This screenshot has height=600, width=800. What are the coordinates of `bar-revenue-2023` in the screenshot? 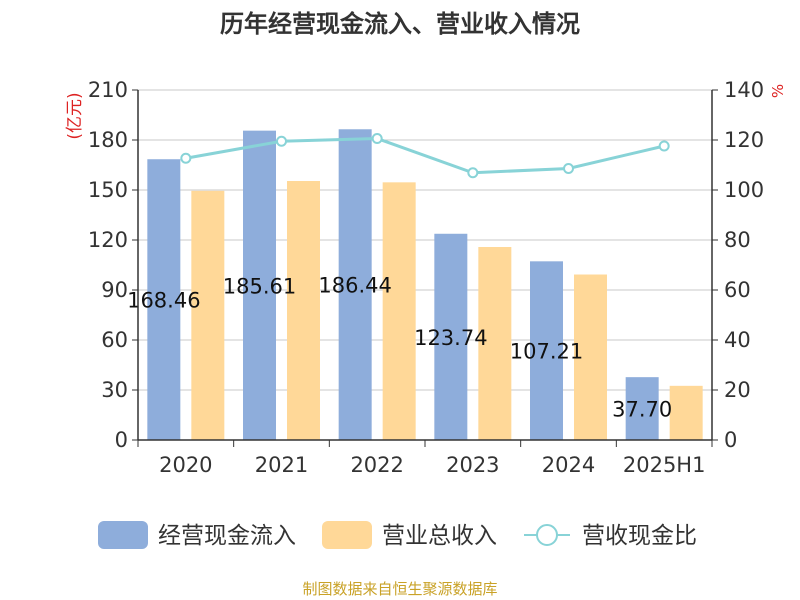 It's located at (495, 343).